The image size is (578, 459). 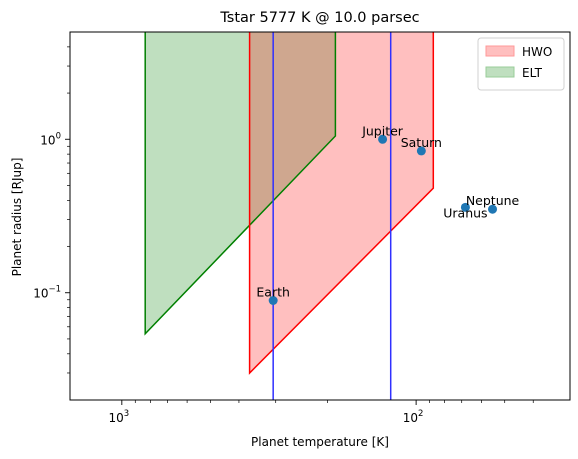 What do you see at coordinates (421, 151) in the screenshot?
I see `point-saturn` at bounding box center [421, 151].